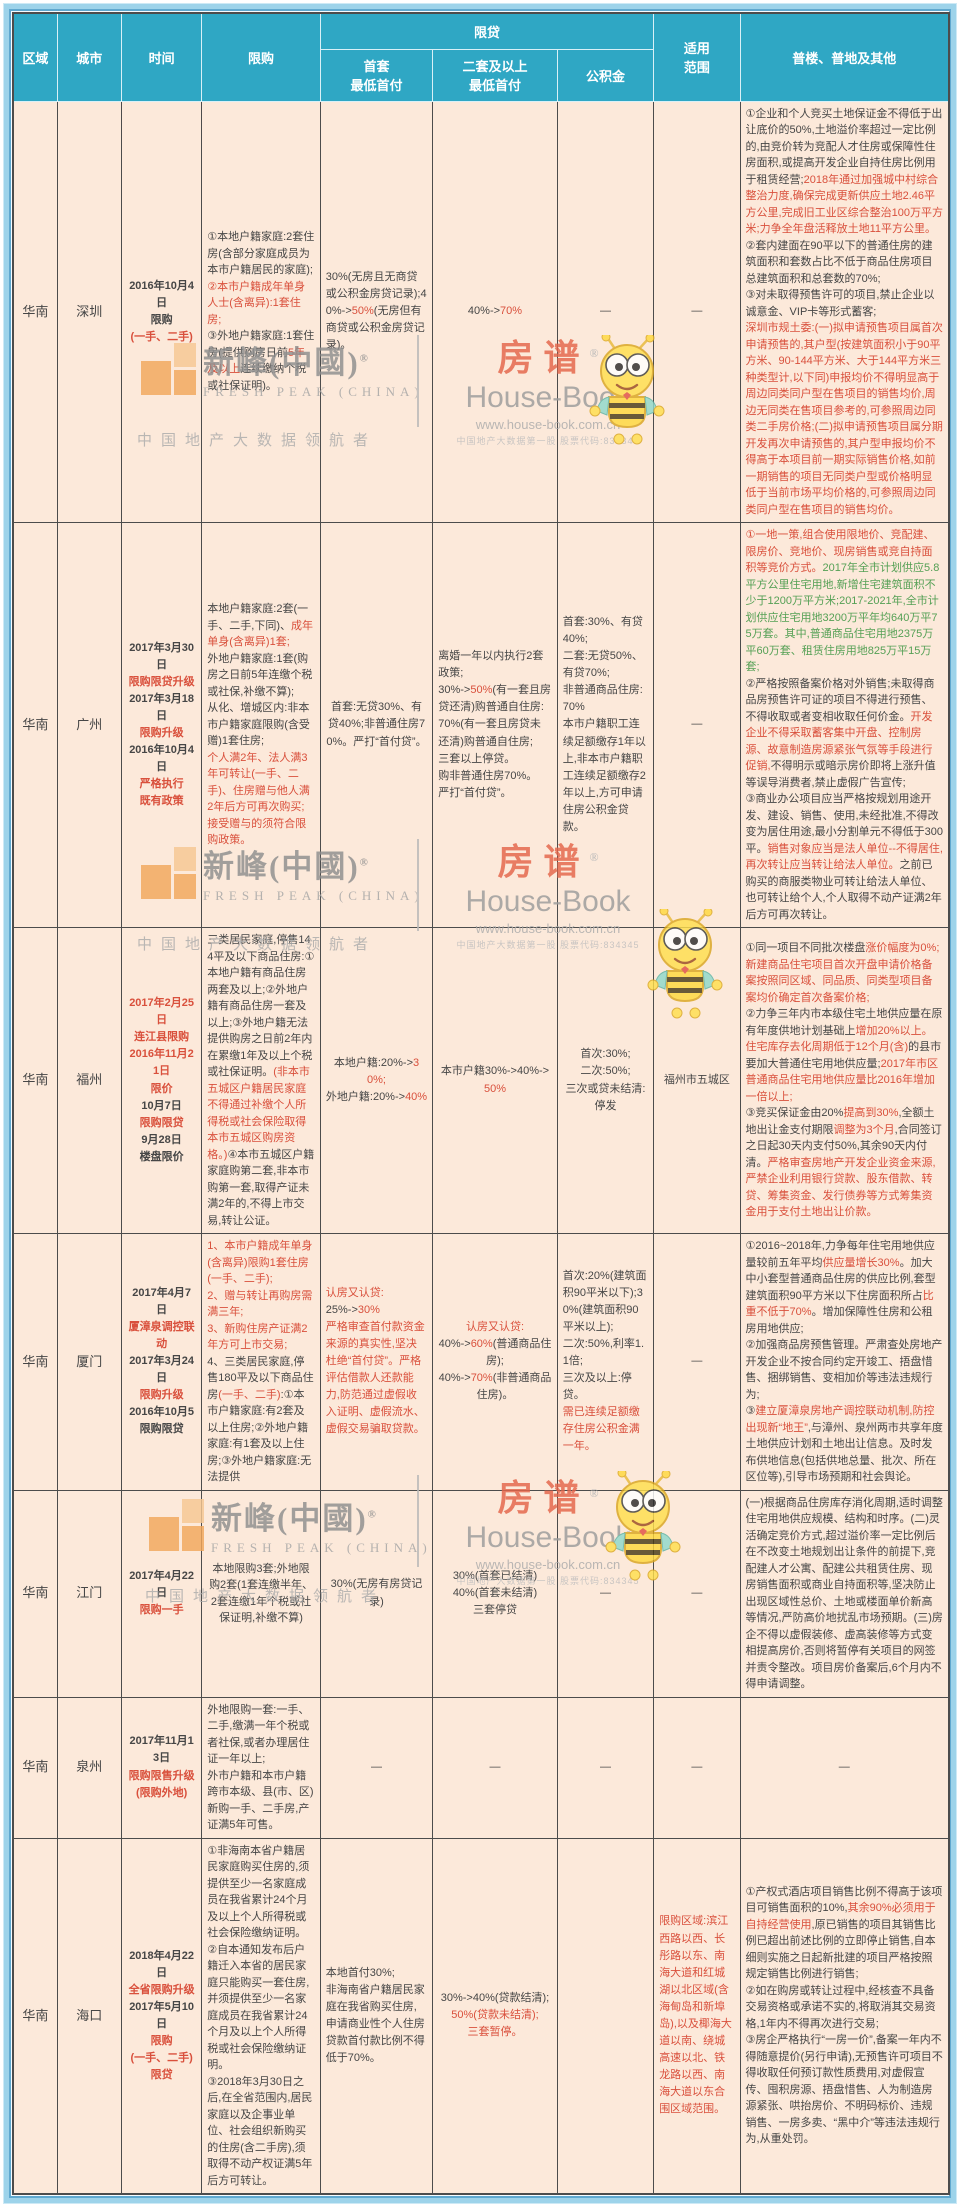 This screenshot has height=2207, width=960. What do you see at coordinates (844, 1767) in the screenshot?
I see `cell-other: —` at bounding box center [844, 1767].